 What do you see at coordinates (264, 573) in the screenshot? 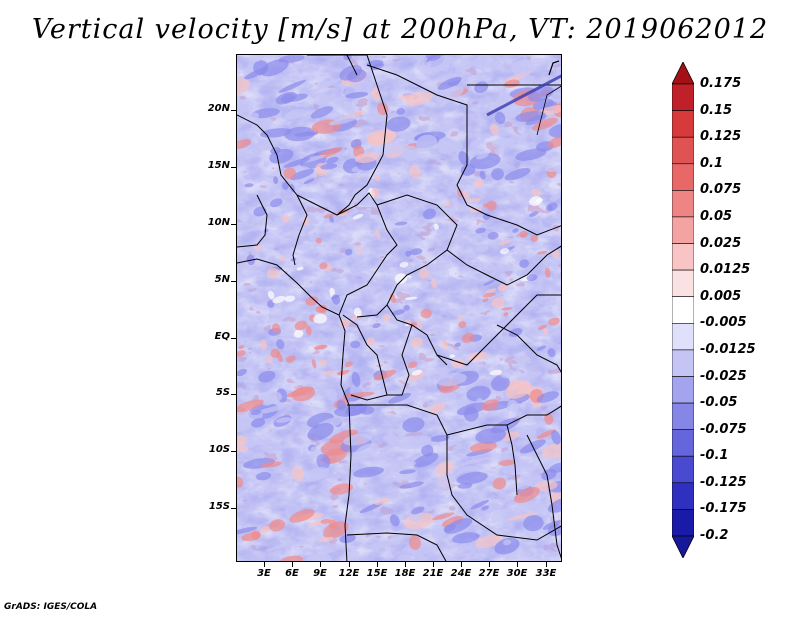
I see `longitude-label: 3E` at bounding box center [264, 573].